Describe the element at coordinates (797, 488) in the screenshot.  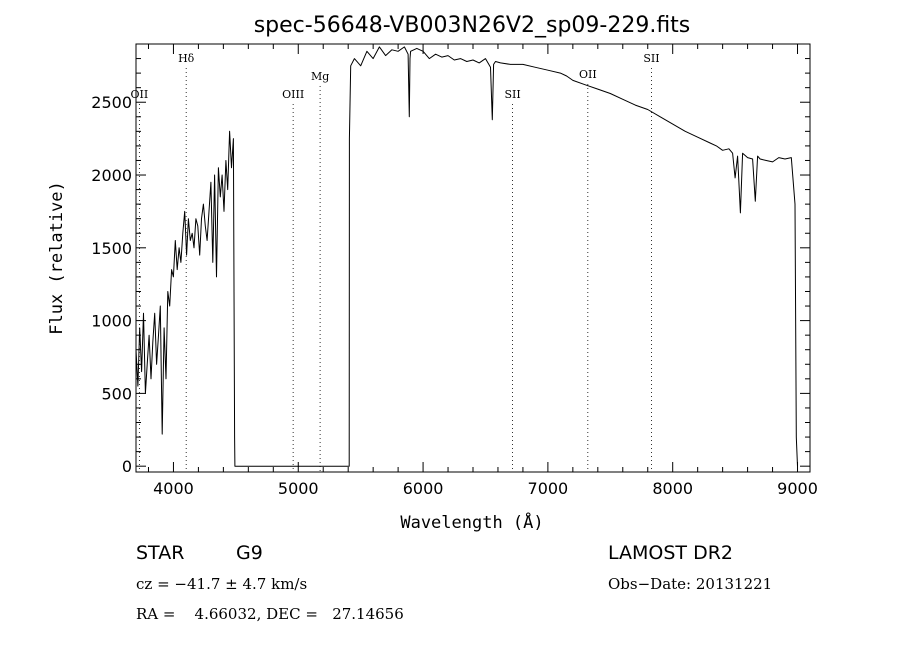
I see `x-tick-label: 9000` at that location.